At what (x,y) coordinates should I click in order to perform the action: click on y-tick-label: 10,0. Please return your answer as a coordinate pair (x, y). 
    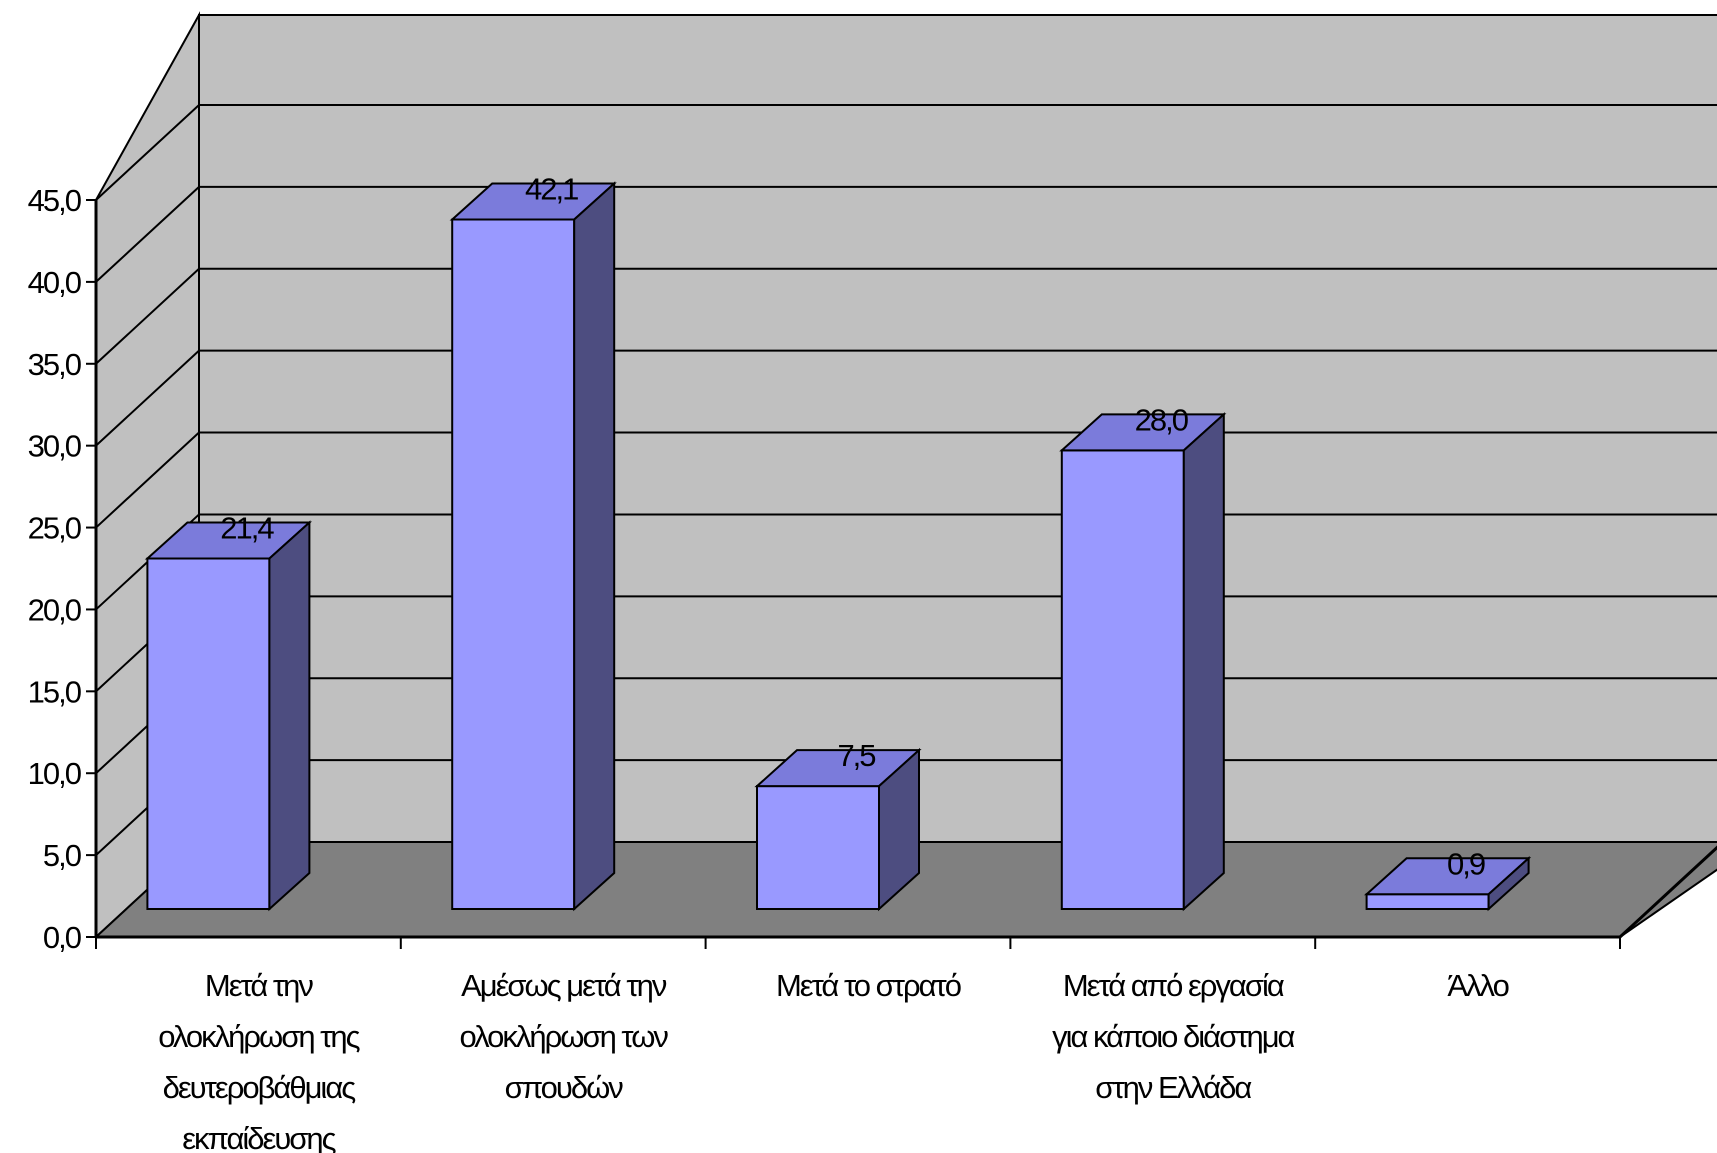
    Looking at the image, I should click on (55, 773).